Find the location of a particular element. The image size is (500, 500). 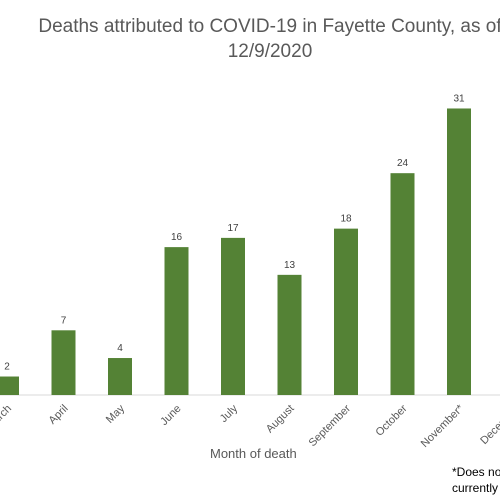

data-label-august: 13 is located at coordinates (290, 265).